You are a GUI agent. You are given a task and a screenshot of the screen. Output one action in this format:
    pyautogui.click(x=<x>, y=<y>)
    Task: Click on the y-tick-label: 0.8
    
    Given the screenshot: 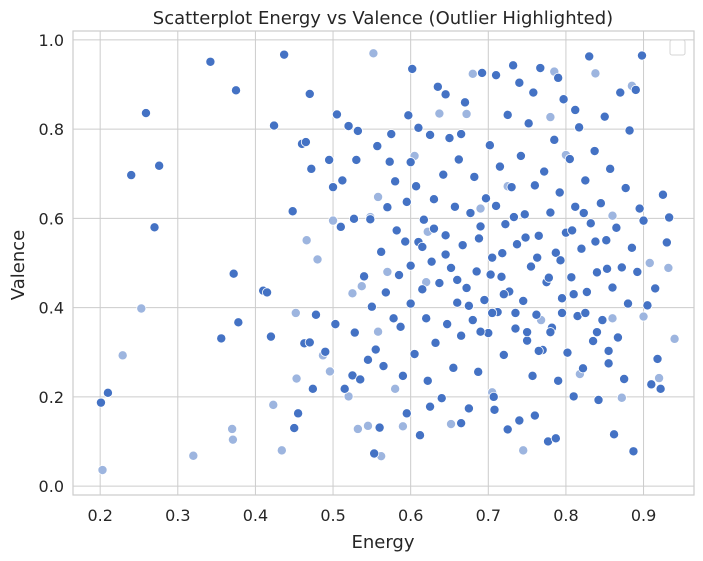 What is the action you would take?
    pyautogui.click(x=51, y=129)
    